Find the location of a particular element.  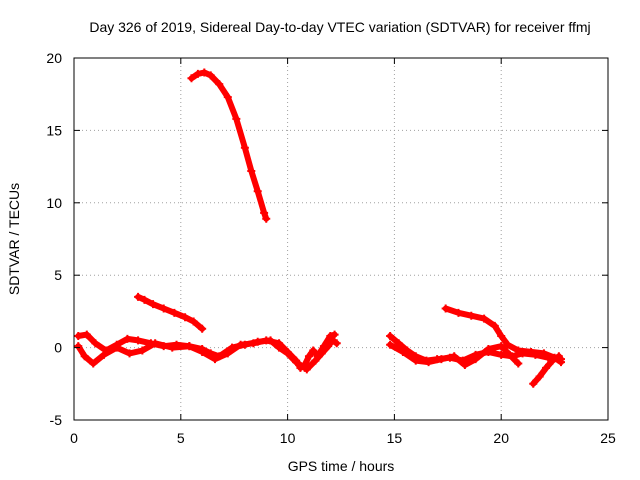

series-arc-high is located at coordinates (229, 145).